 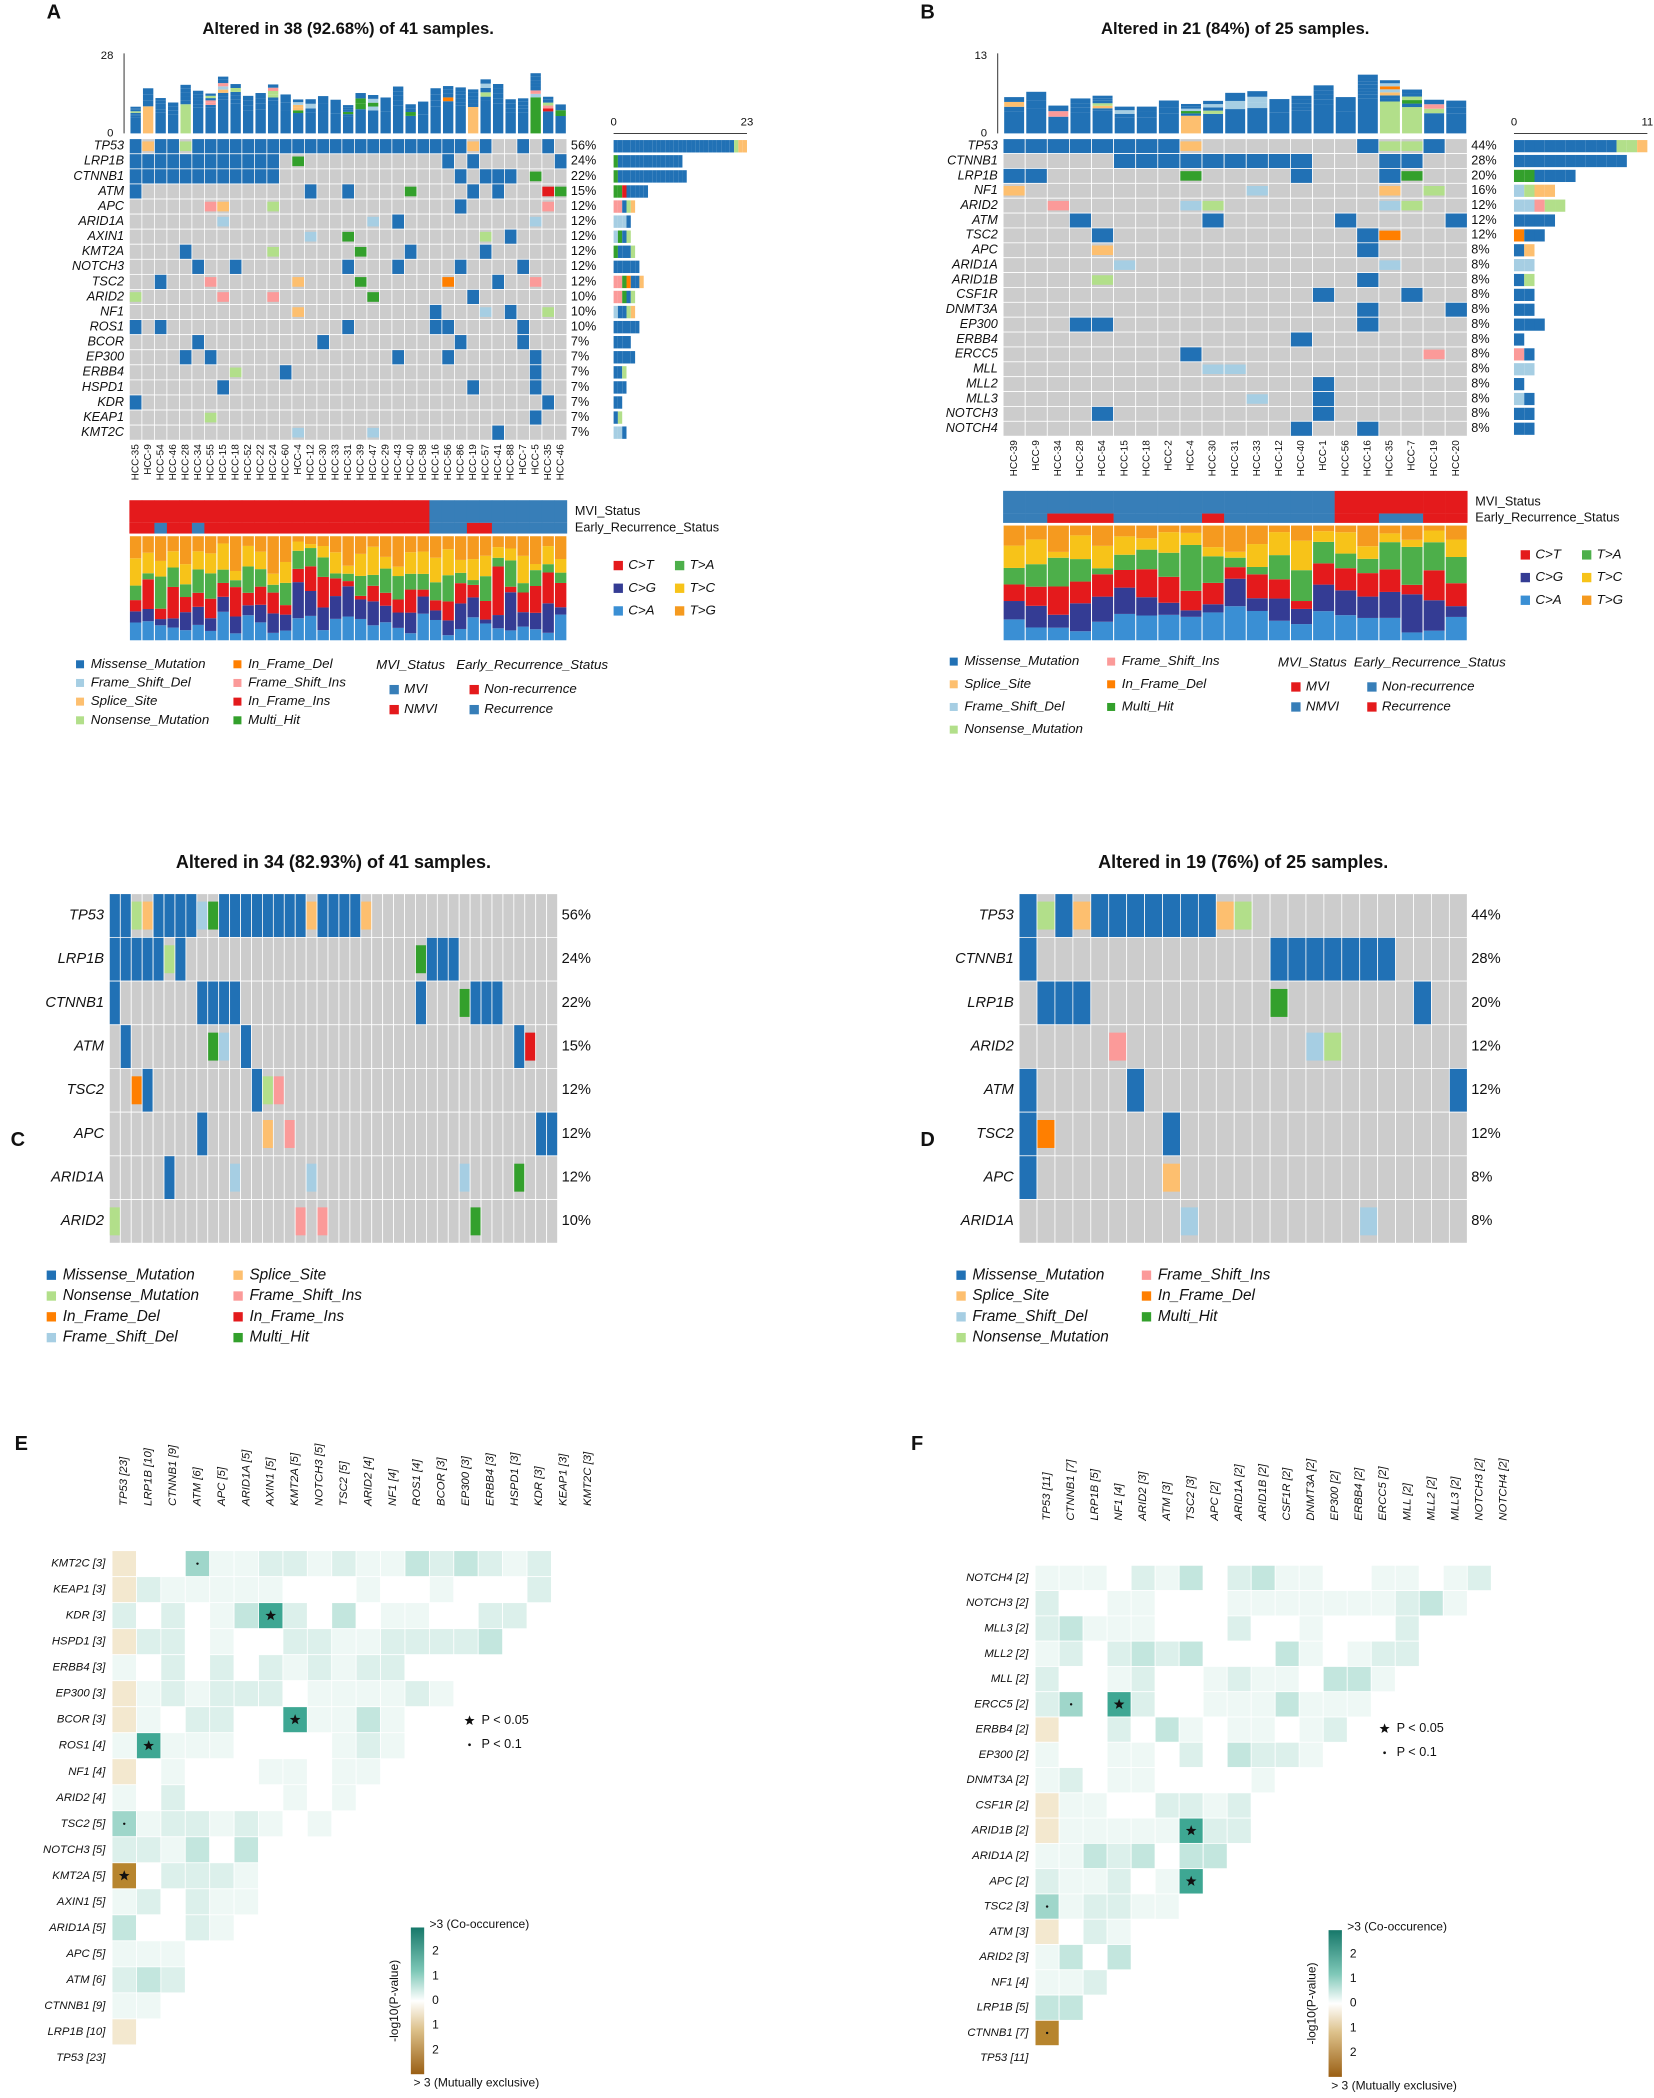 What do you see at coordinates (87, 1772) in the screenshot?
I see `row-label: NF1 [4]` at bounding box center [87, 1772].